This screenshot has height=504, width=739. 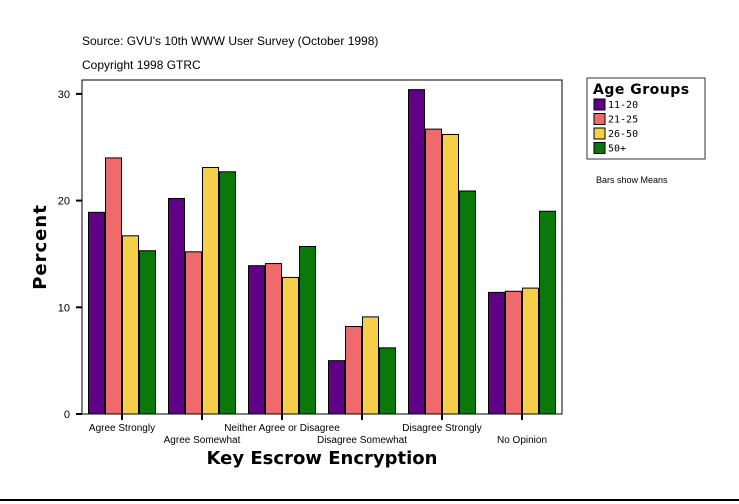 I want to click on y-tick-label: 20, so click(x=64, y=202).